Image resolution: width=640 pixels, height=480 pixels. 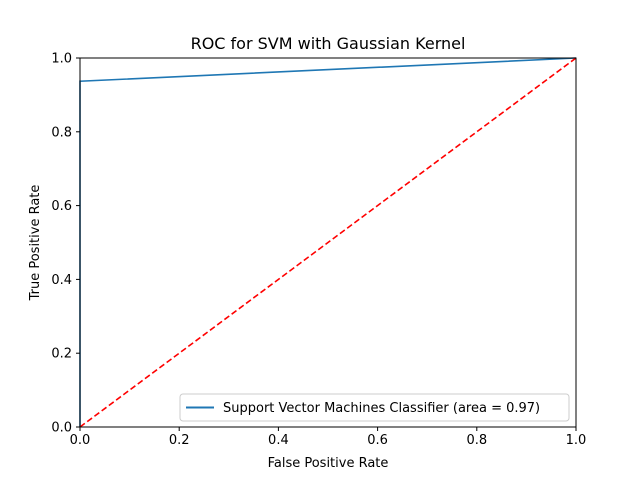 I want to click on y-tick-label: 0.4, so click(x=61, y=280).